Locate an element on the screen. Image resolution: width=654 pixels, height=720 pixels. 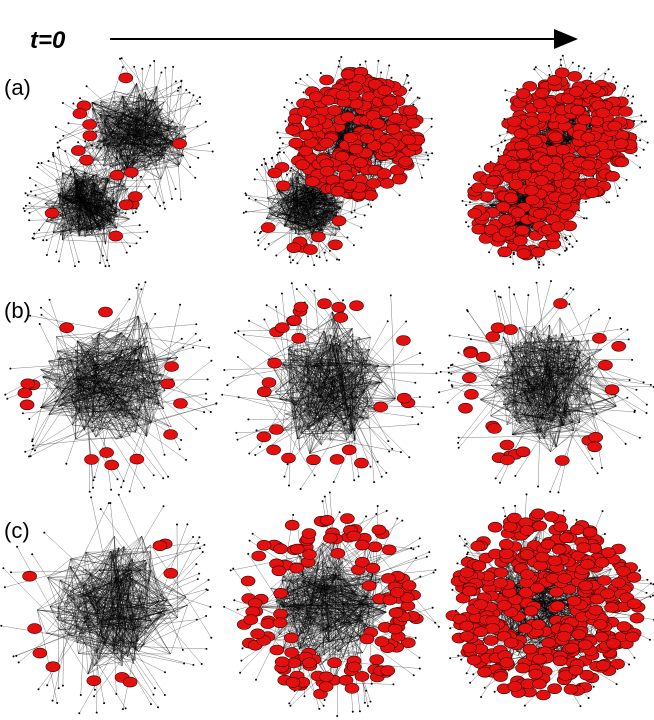
network-edges is located at coordinates (106, 604).